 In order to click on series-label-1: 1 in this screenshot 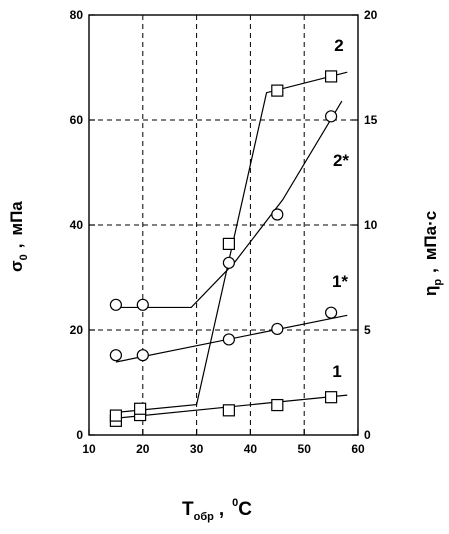, I will do `click(336, 371)`.